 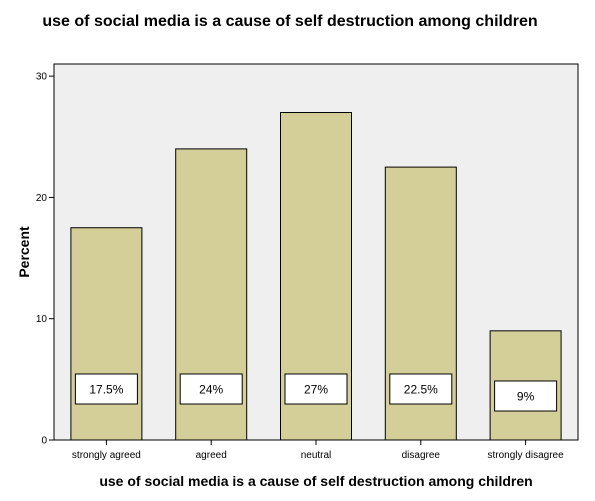 I want to click on data-label: 9%, so click(x=526, y=397).